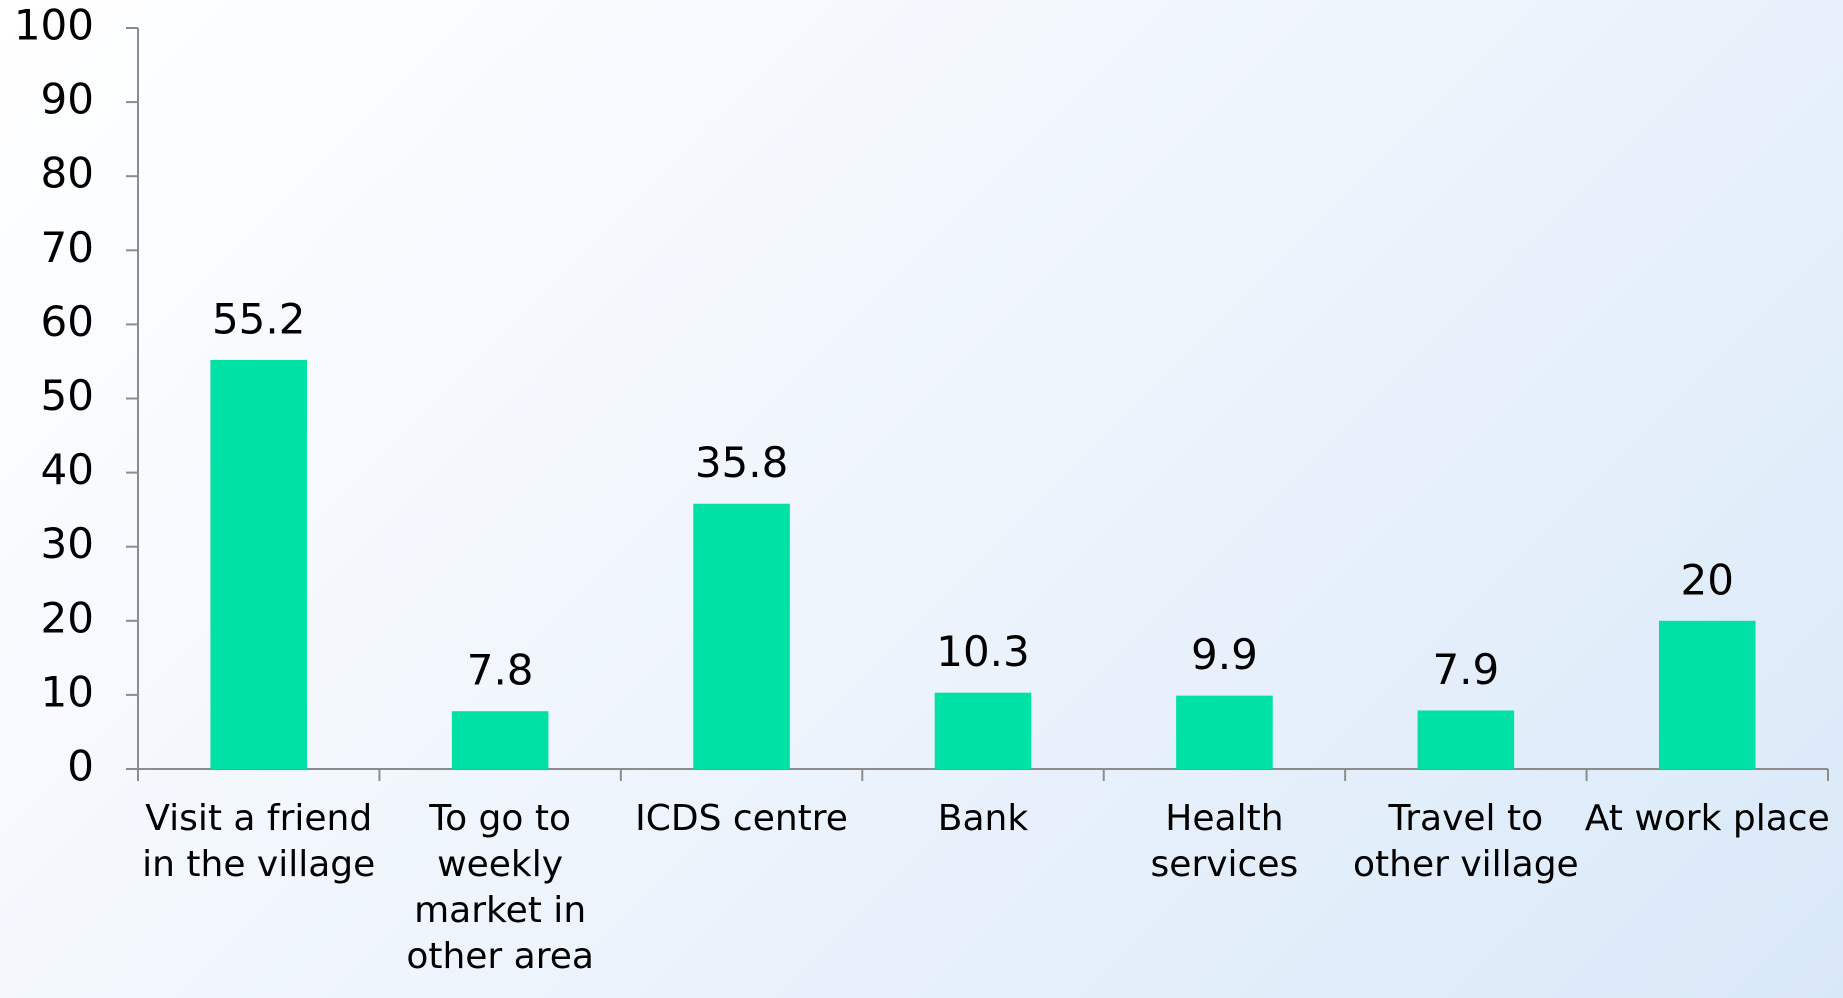 The width and height of the screenshot is (1843, 998). Describe the element at coordinates (500, 887) in the screenshot. I see `x-tick-label: To go to weekly market in other area` at that location.